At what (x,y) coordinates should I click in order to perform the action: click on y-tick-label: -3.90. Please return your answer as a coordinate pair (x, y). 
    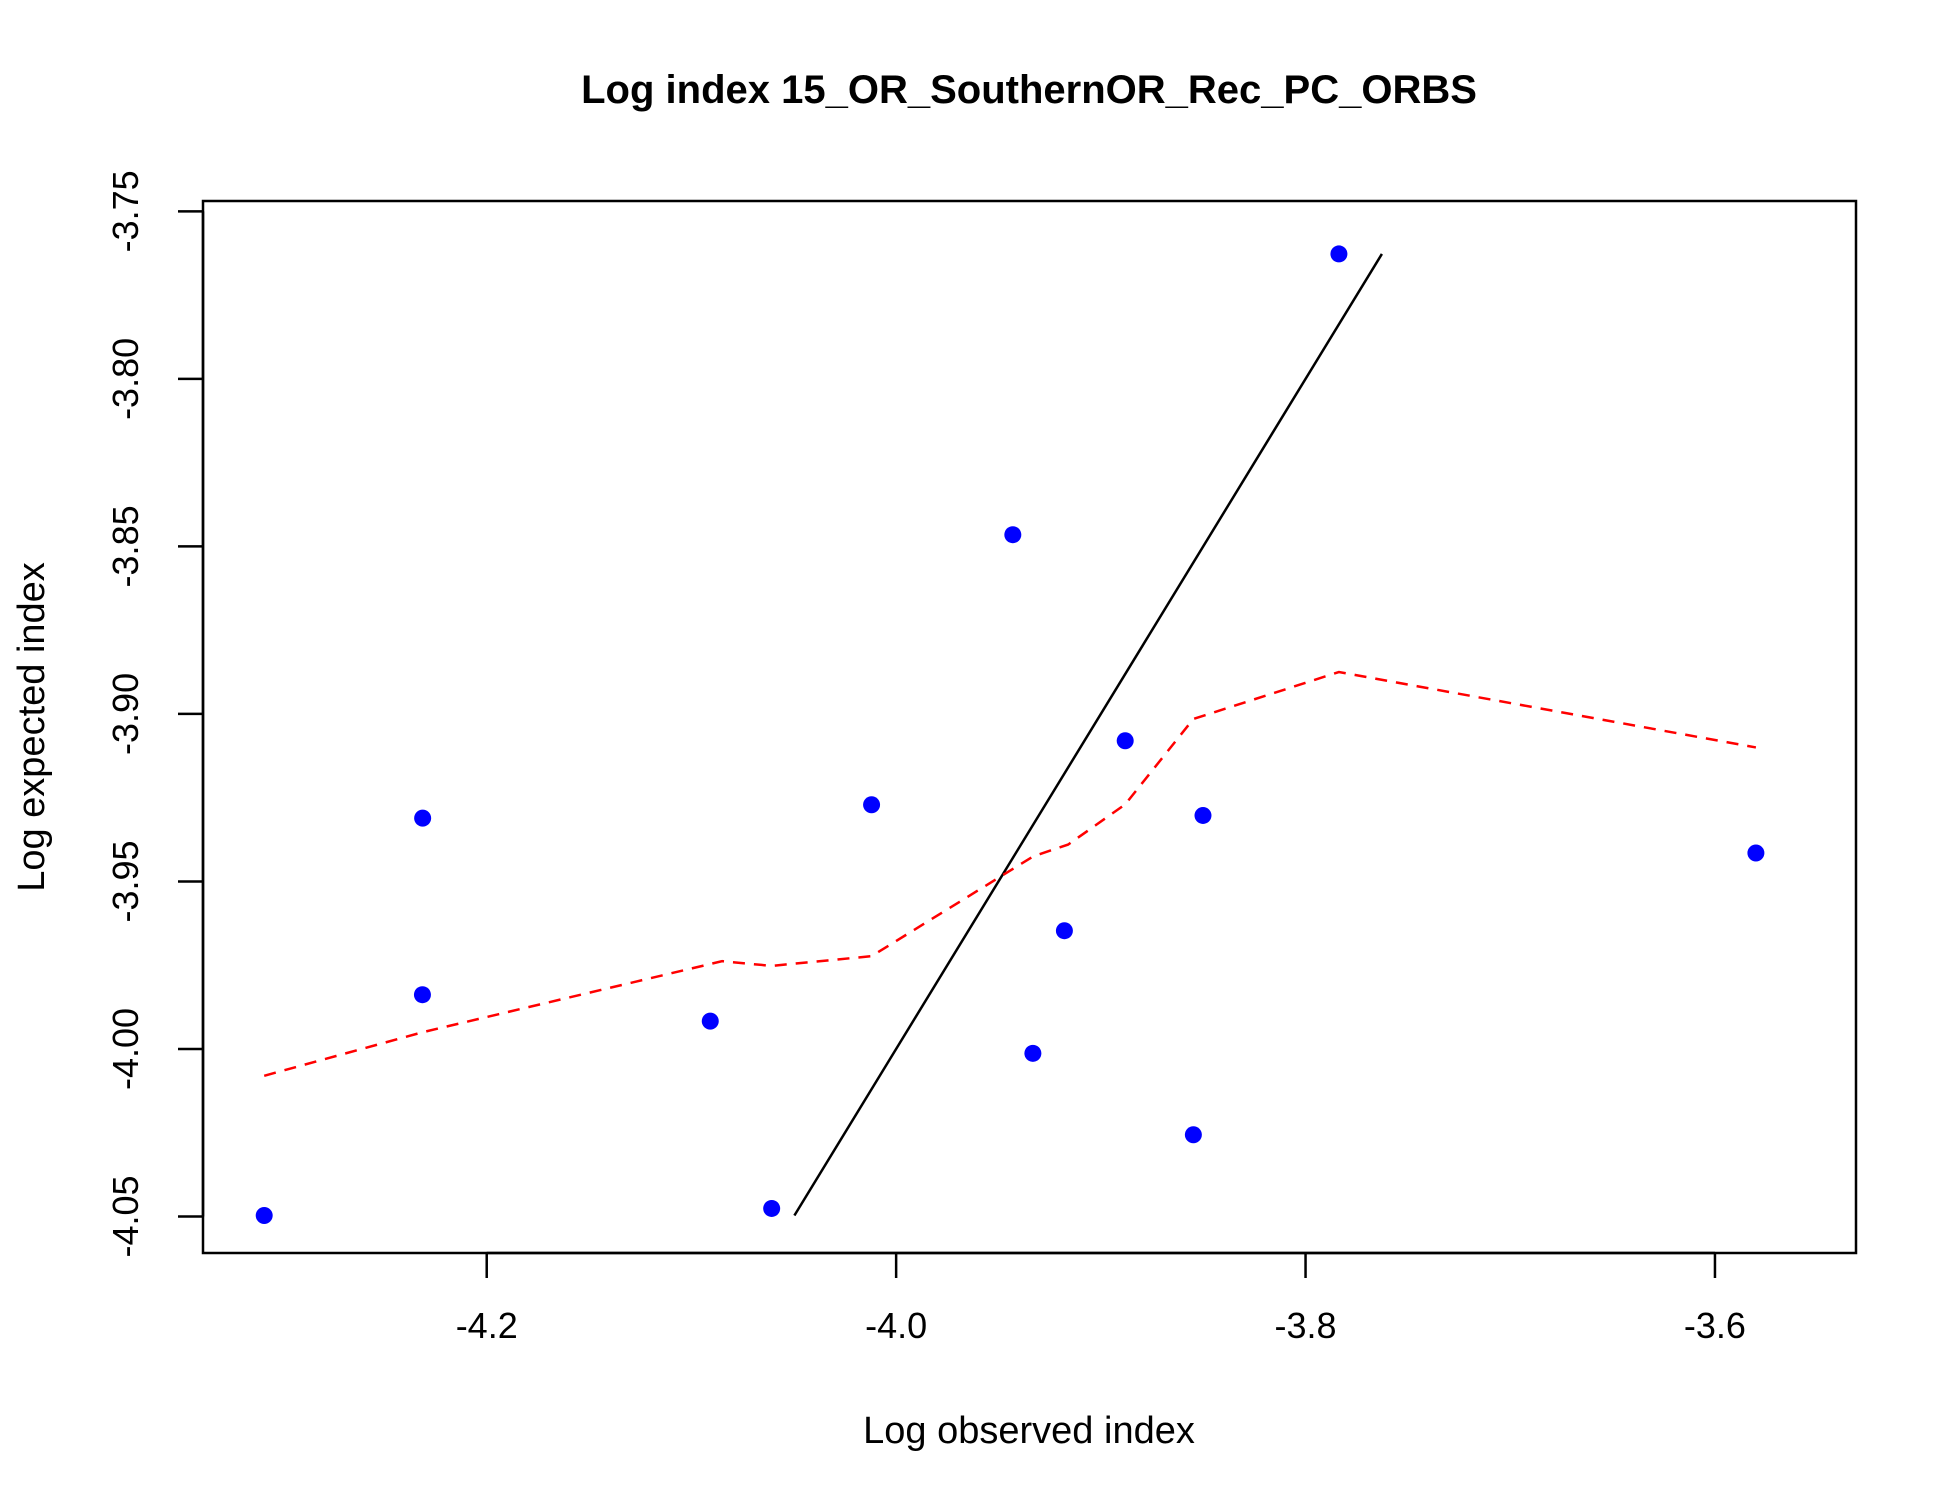
    Looking at the image, I should click on (125, 714).